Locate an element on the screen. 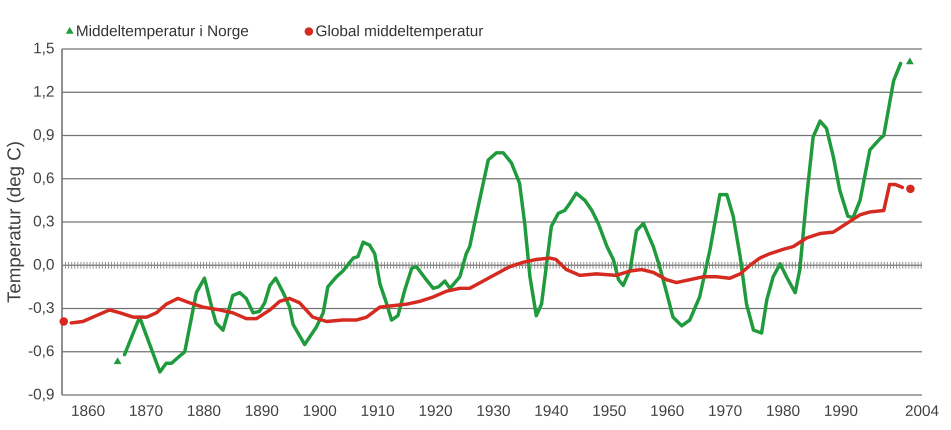 This screenshot has width=951, height=430. x-tick-label: 1940 is located at coordinates (551, 410).